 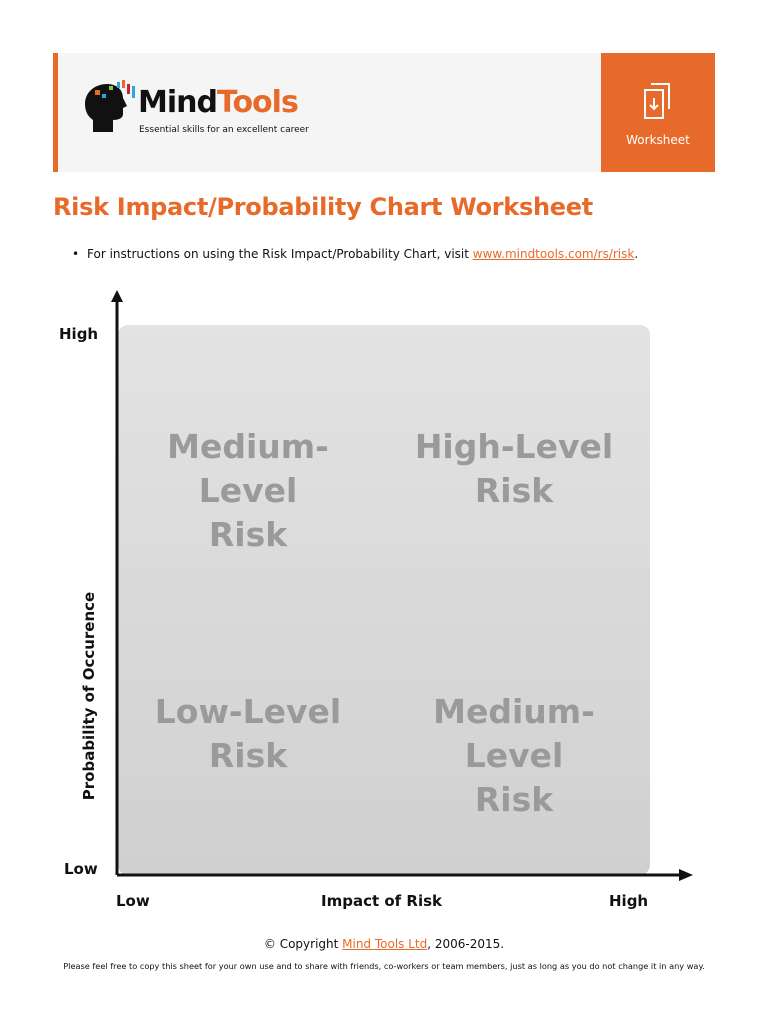 What do you see at coordinates (303, 944) in the screenshot?
I see `copyright-prefix: © Copyright` at bounding box center [303, 944].